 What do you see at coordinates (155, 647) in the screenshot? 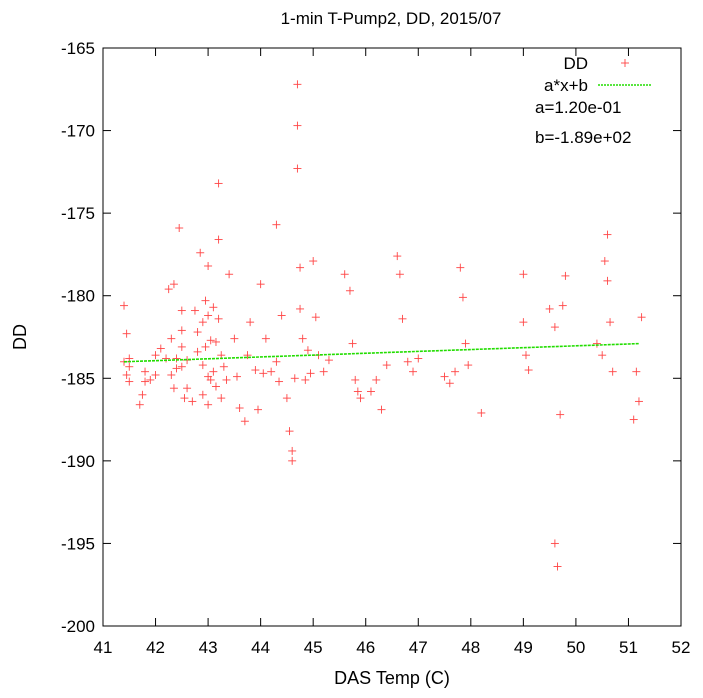
I see `x-tick-label: 42` at bounding box center [155, 647].